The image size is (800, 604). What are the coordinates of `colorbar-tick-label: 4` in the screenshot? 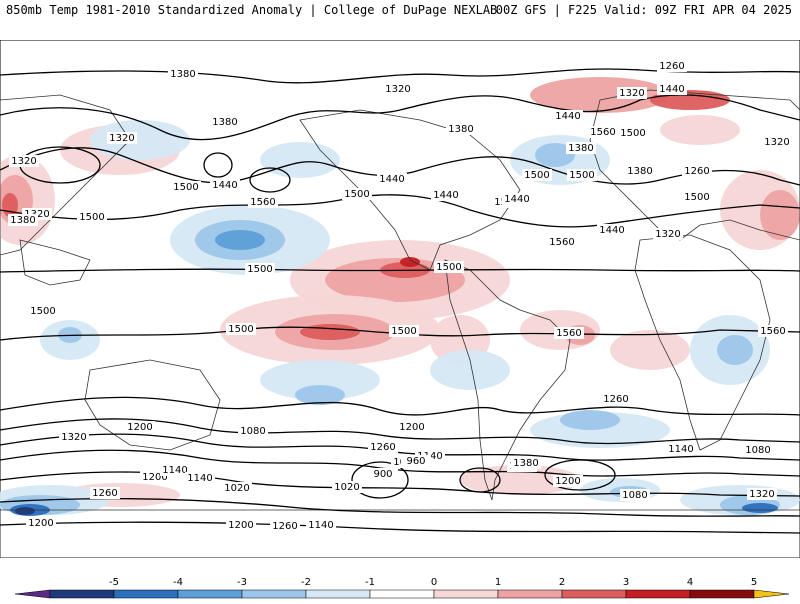 It's located at (690, 582).